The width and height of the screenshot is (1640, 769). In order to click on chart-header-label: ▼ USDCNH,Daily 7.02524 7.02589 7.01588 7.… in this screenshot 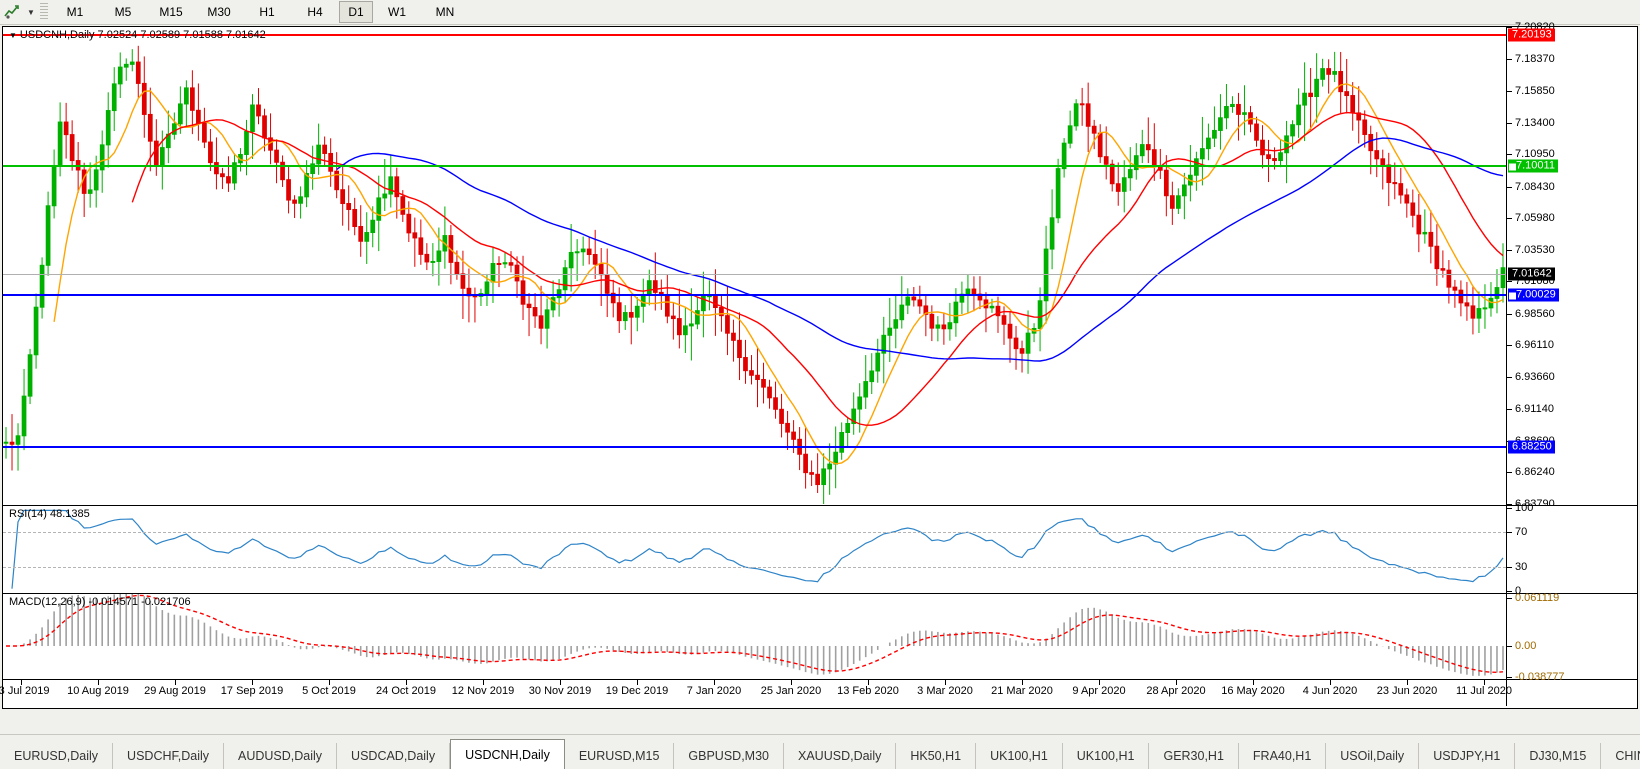, I will do `click(137, 35)`.